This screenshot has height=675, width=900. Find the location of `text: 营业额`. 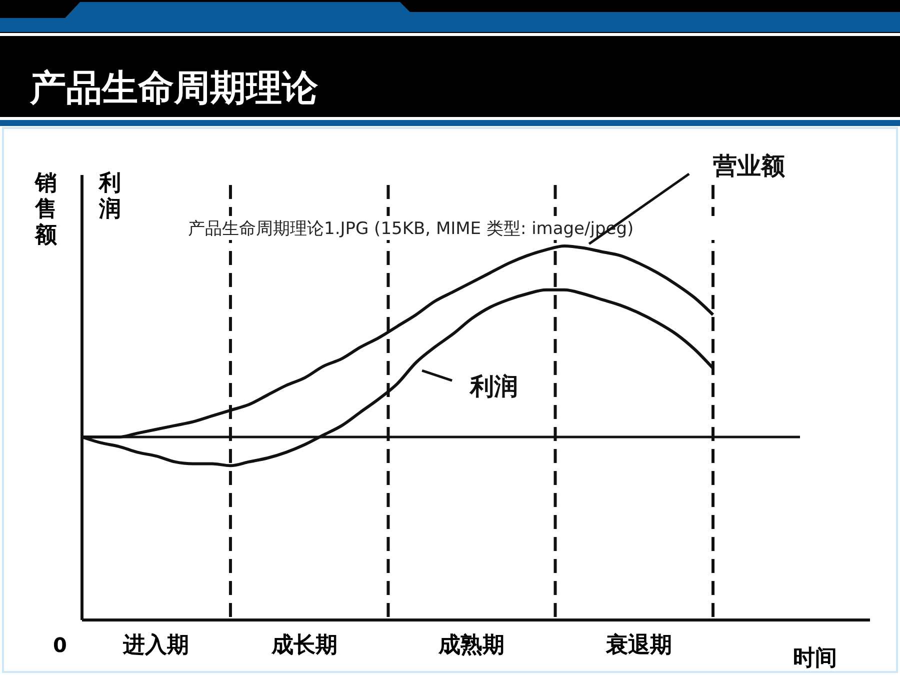

text: 营业额 is located at coordinates (749, 166).